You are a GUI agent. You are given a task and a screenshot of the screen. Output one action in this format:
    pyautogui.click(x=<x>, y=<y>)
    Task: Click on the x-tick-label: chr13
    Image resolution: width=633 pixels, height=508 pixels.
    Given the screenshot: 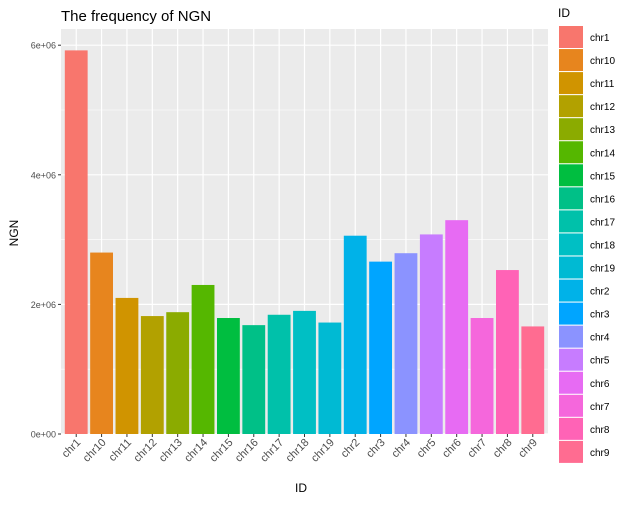 What is the action you would take?
    pyautogui.click(x=171, y=451)
    